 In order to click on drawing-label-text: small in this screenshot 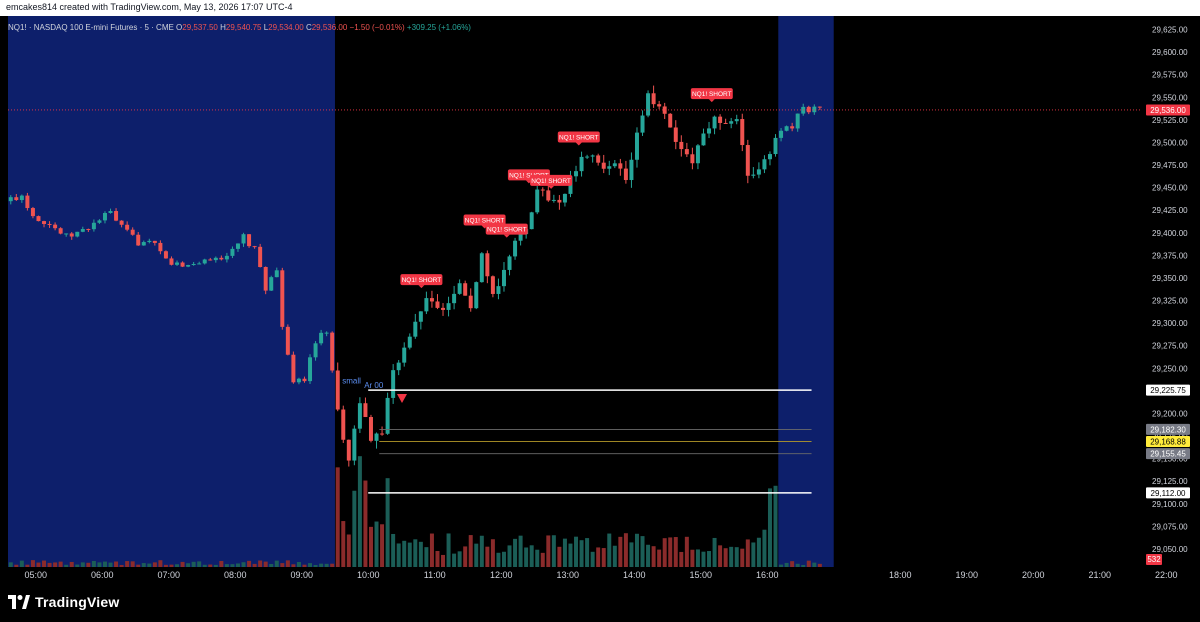, I will do `click(351, 381)`.